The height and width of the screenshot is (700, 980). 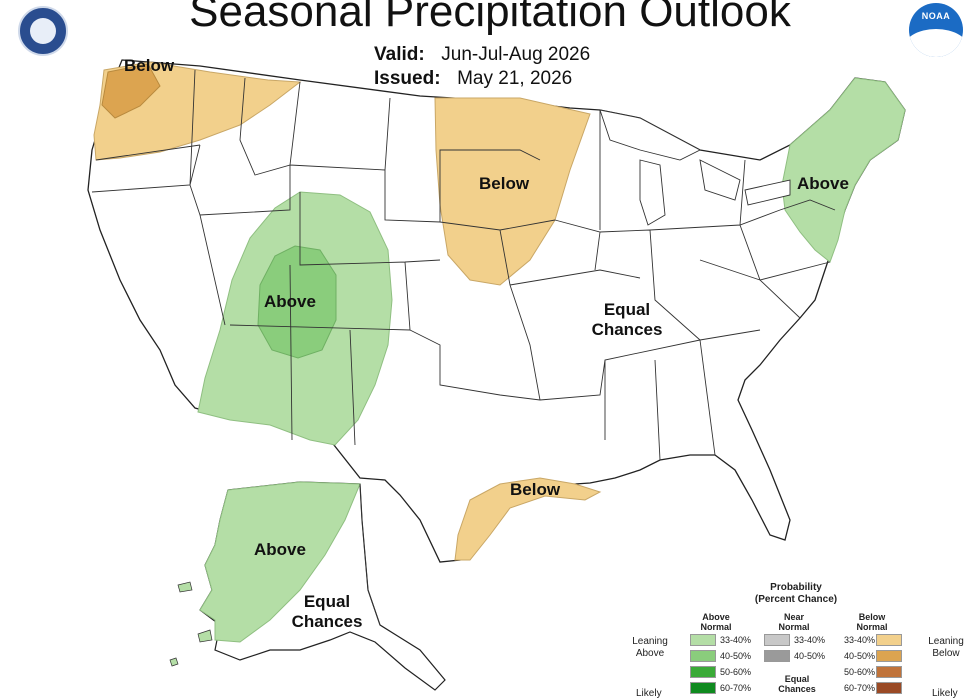 What do you see at coordinates (535, 489) in the screenshot?
I see `label-texas-gulf: Below` at bounding box center [535, 489].